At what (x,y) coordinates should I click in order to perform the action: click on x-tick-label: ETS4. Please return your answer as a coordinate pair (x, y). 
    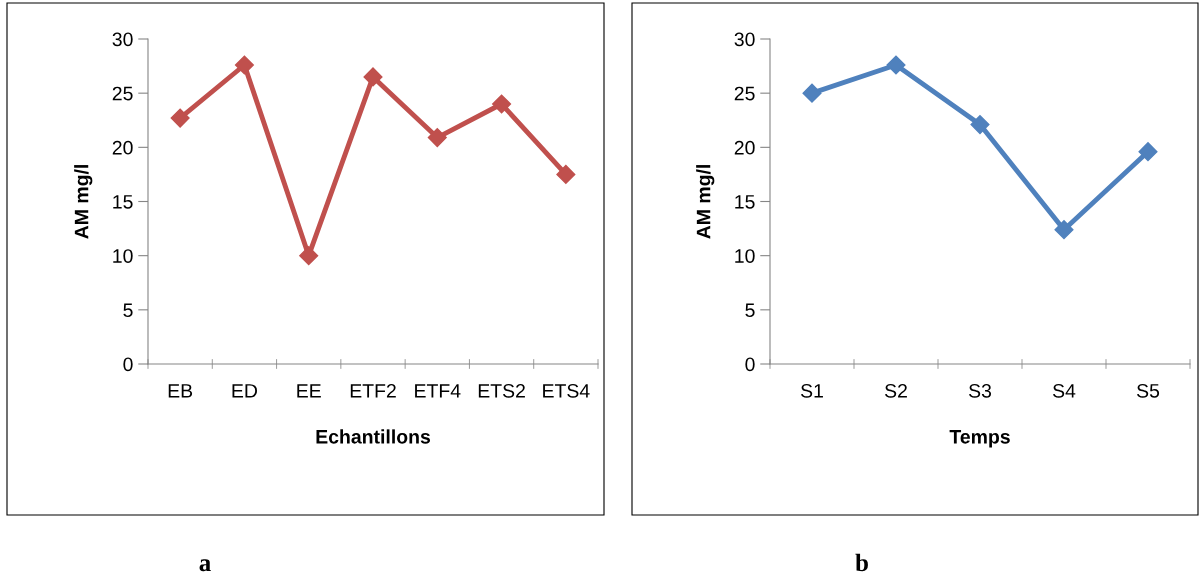
    Looking at the image, I should click on (566, 390).